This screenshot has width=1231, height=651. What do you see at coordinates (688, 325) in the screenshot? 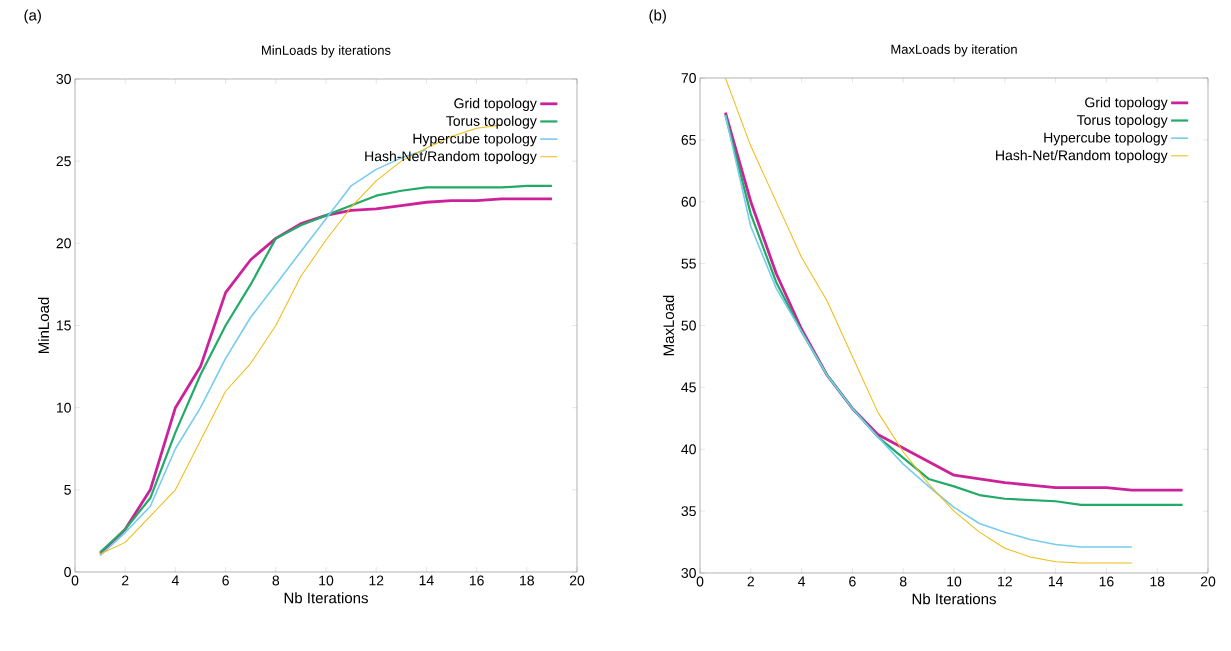
I see `y-tick-label: 50` at bounding box center [688, 325].